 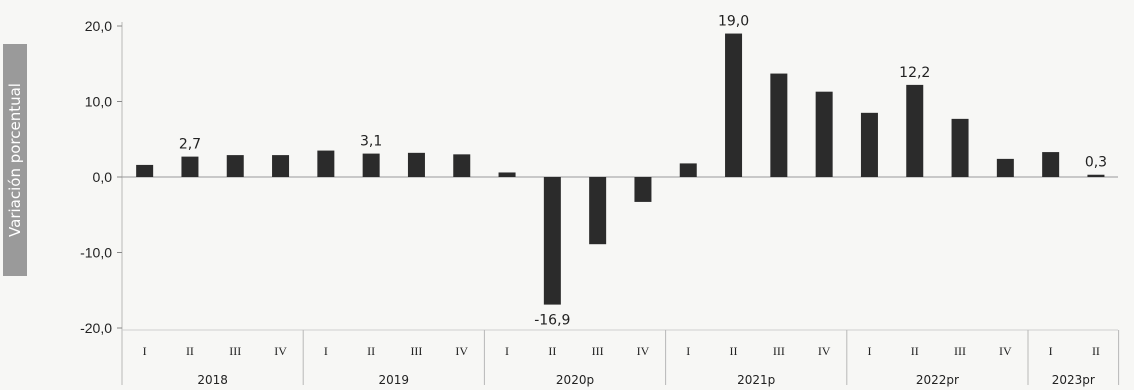 I want to click on year-label-2020p: 2020p, so click(x=575, y=380).